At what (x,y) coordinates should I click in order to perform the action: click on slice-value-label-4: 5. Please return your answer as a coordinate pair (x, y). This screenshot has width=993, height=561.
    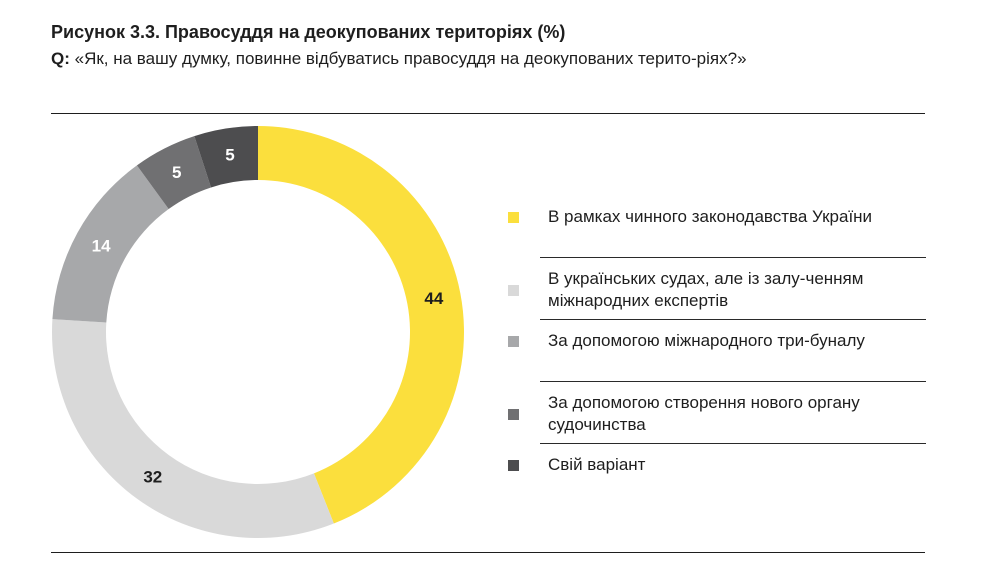
    Looking at the image, I should click on (176, 172).